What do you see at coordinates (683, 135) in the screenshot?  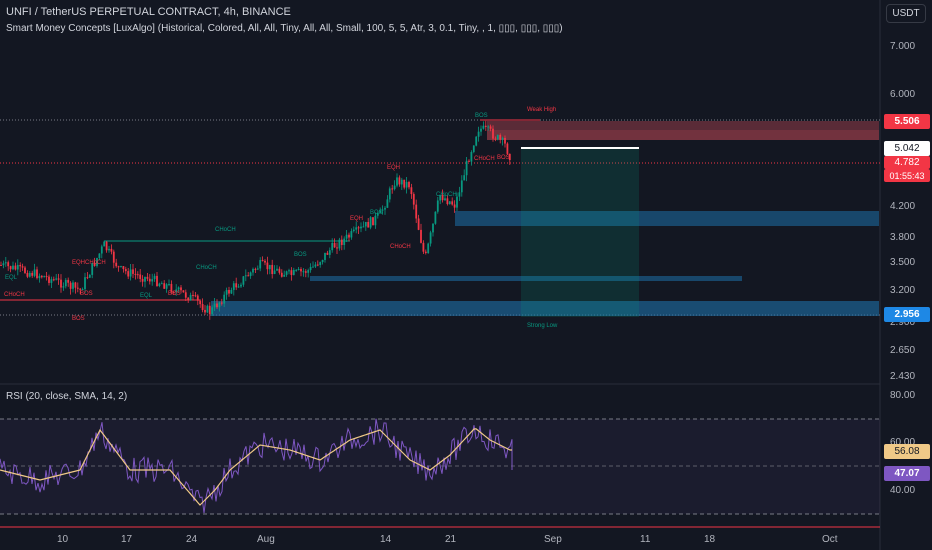 I see `bearish-order-block` at bounding box center [683, 135].